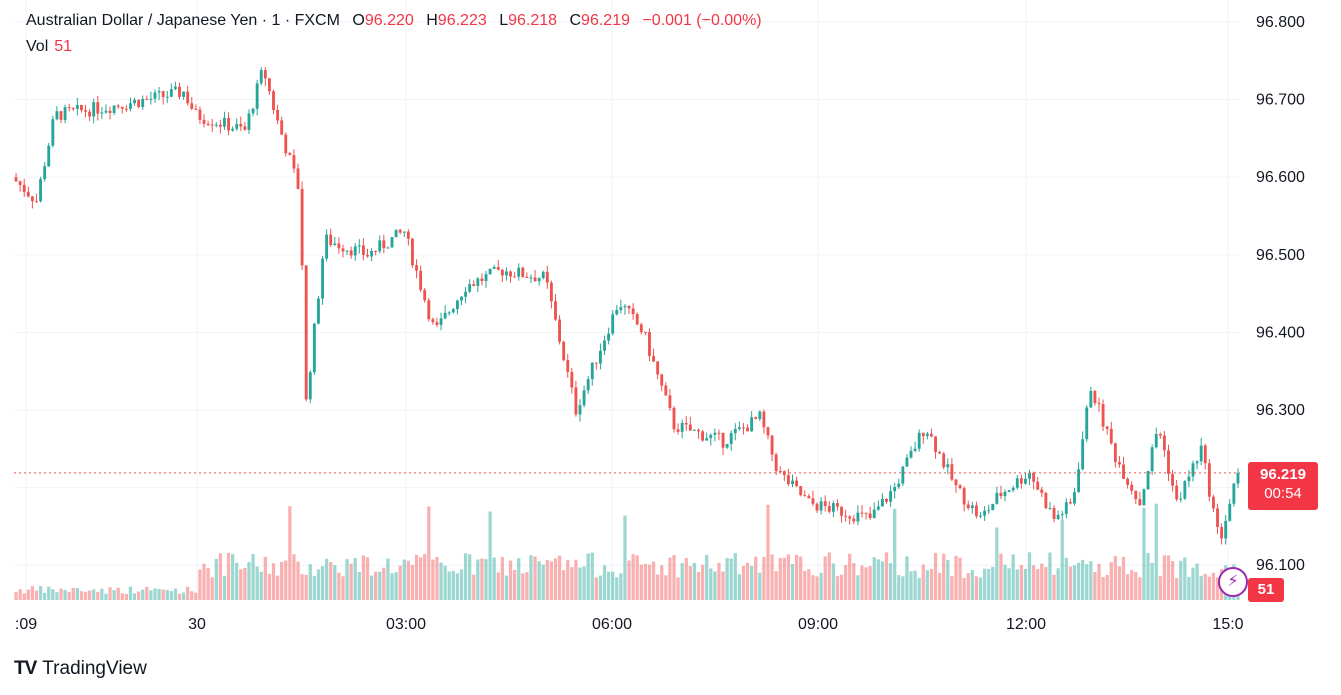 This screenshot has width=1341, height=695. I want to click on lightning-icon: ⚡, so click(1233, 582).